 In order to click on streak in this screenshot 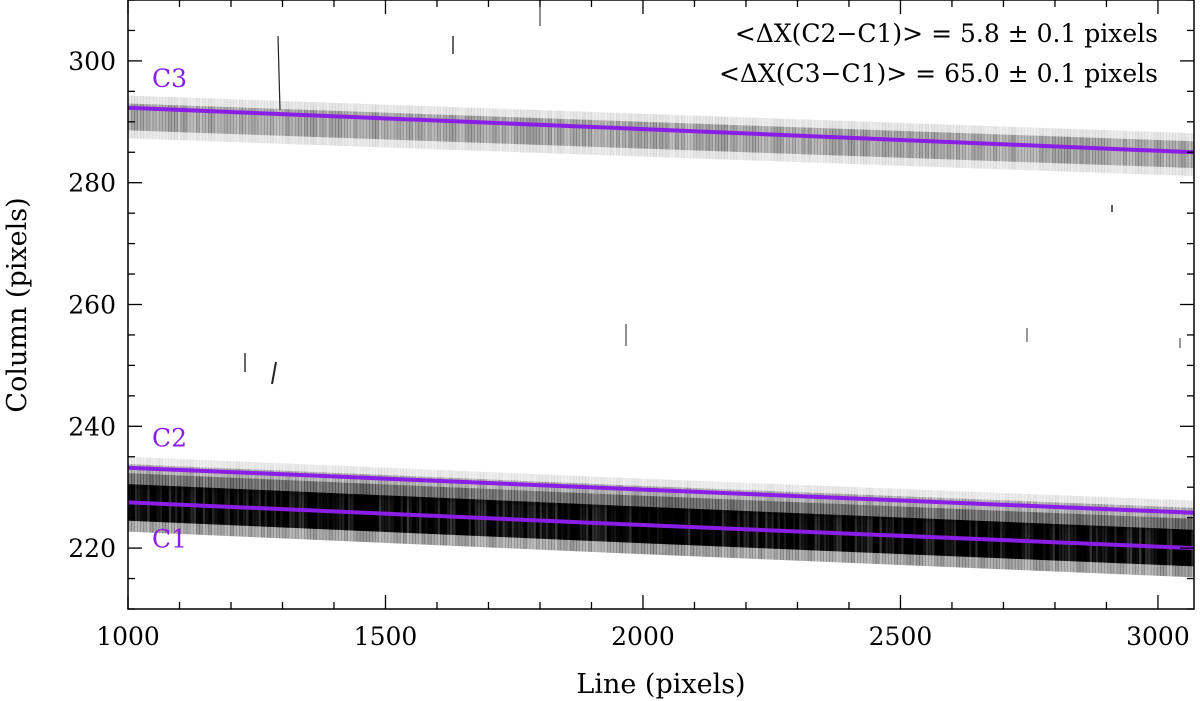, I will do `click(274, 373)`.